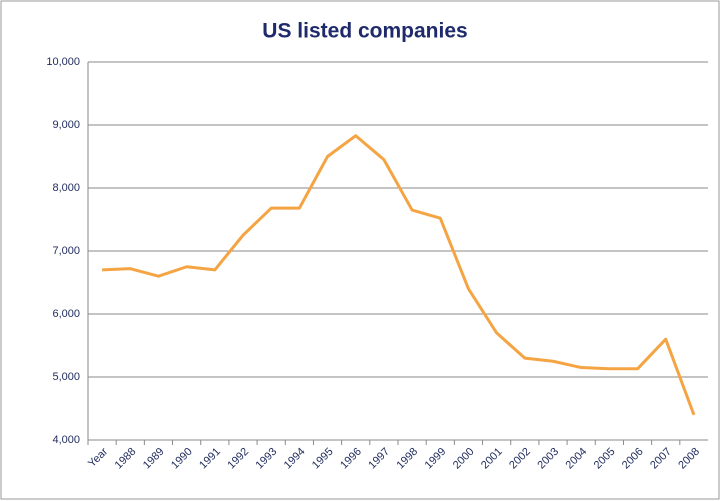 The height and width of the screenshot is (501, 721). I want to click on y-tick-label: 4,000, so click(66, 440).